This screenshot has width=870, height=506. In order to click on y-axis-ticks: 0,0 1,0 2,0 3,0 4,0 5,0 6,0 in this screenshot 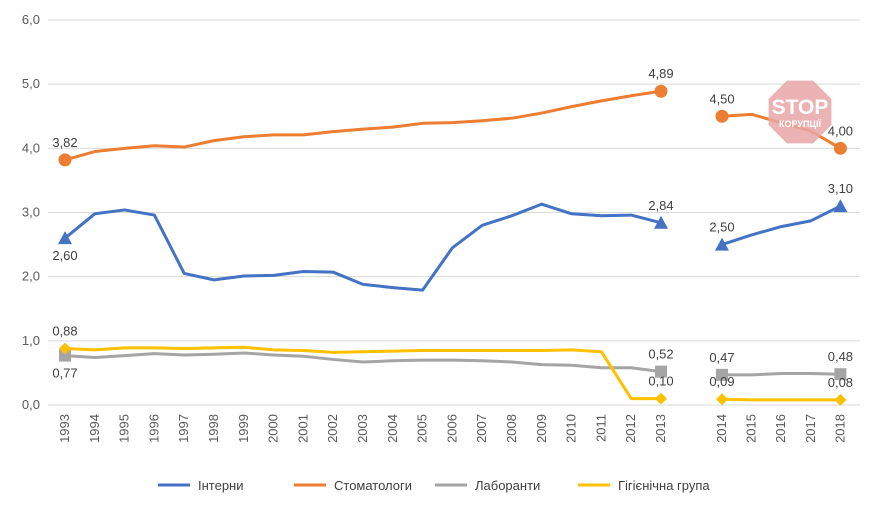, I will do `click(31, 212)`.